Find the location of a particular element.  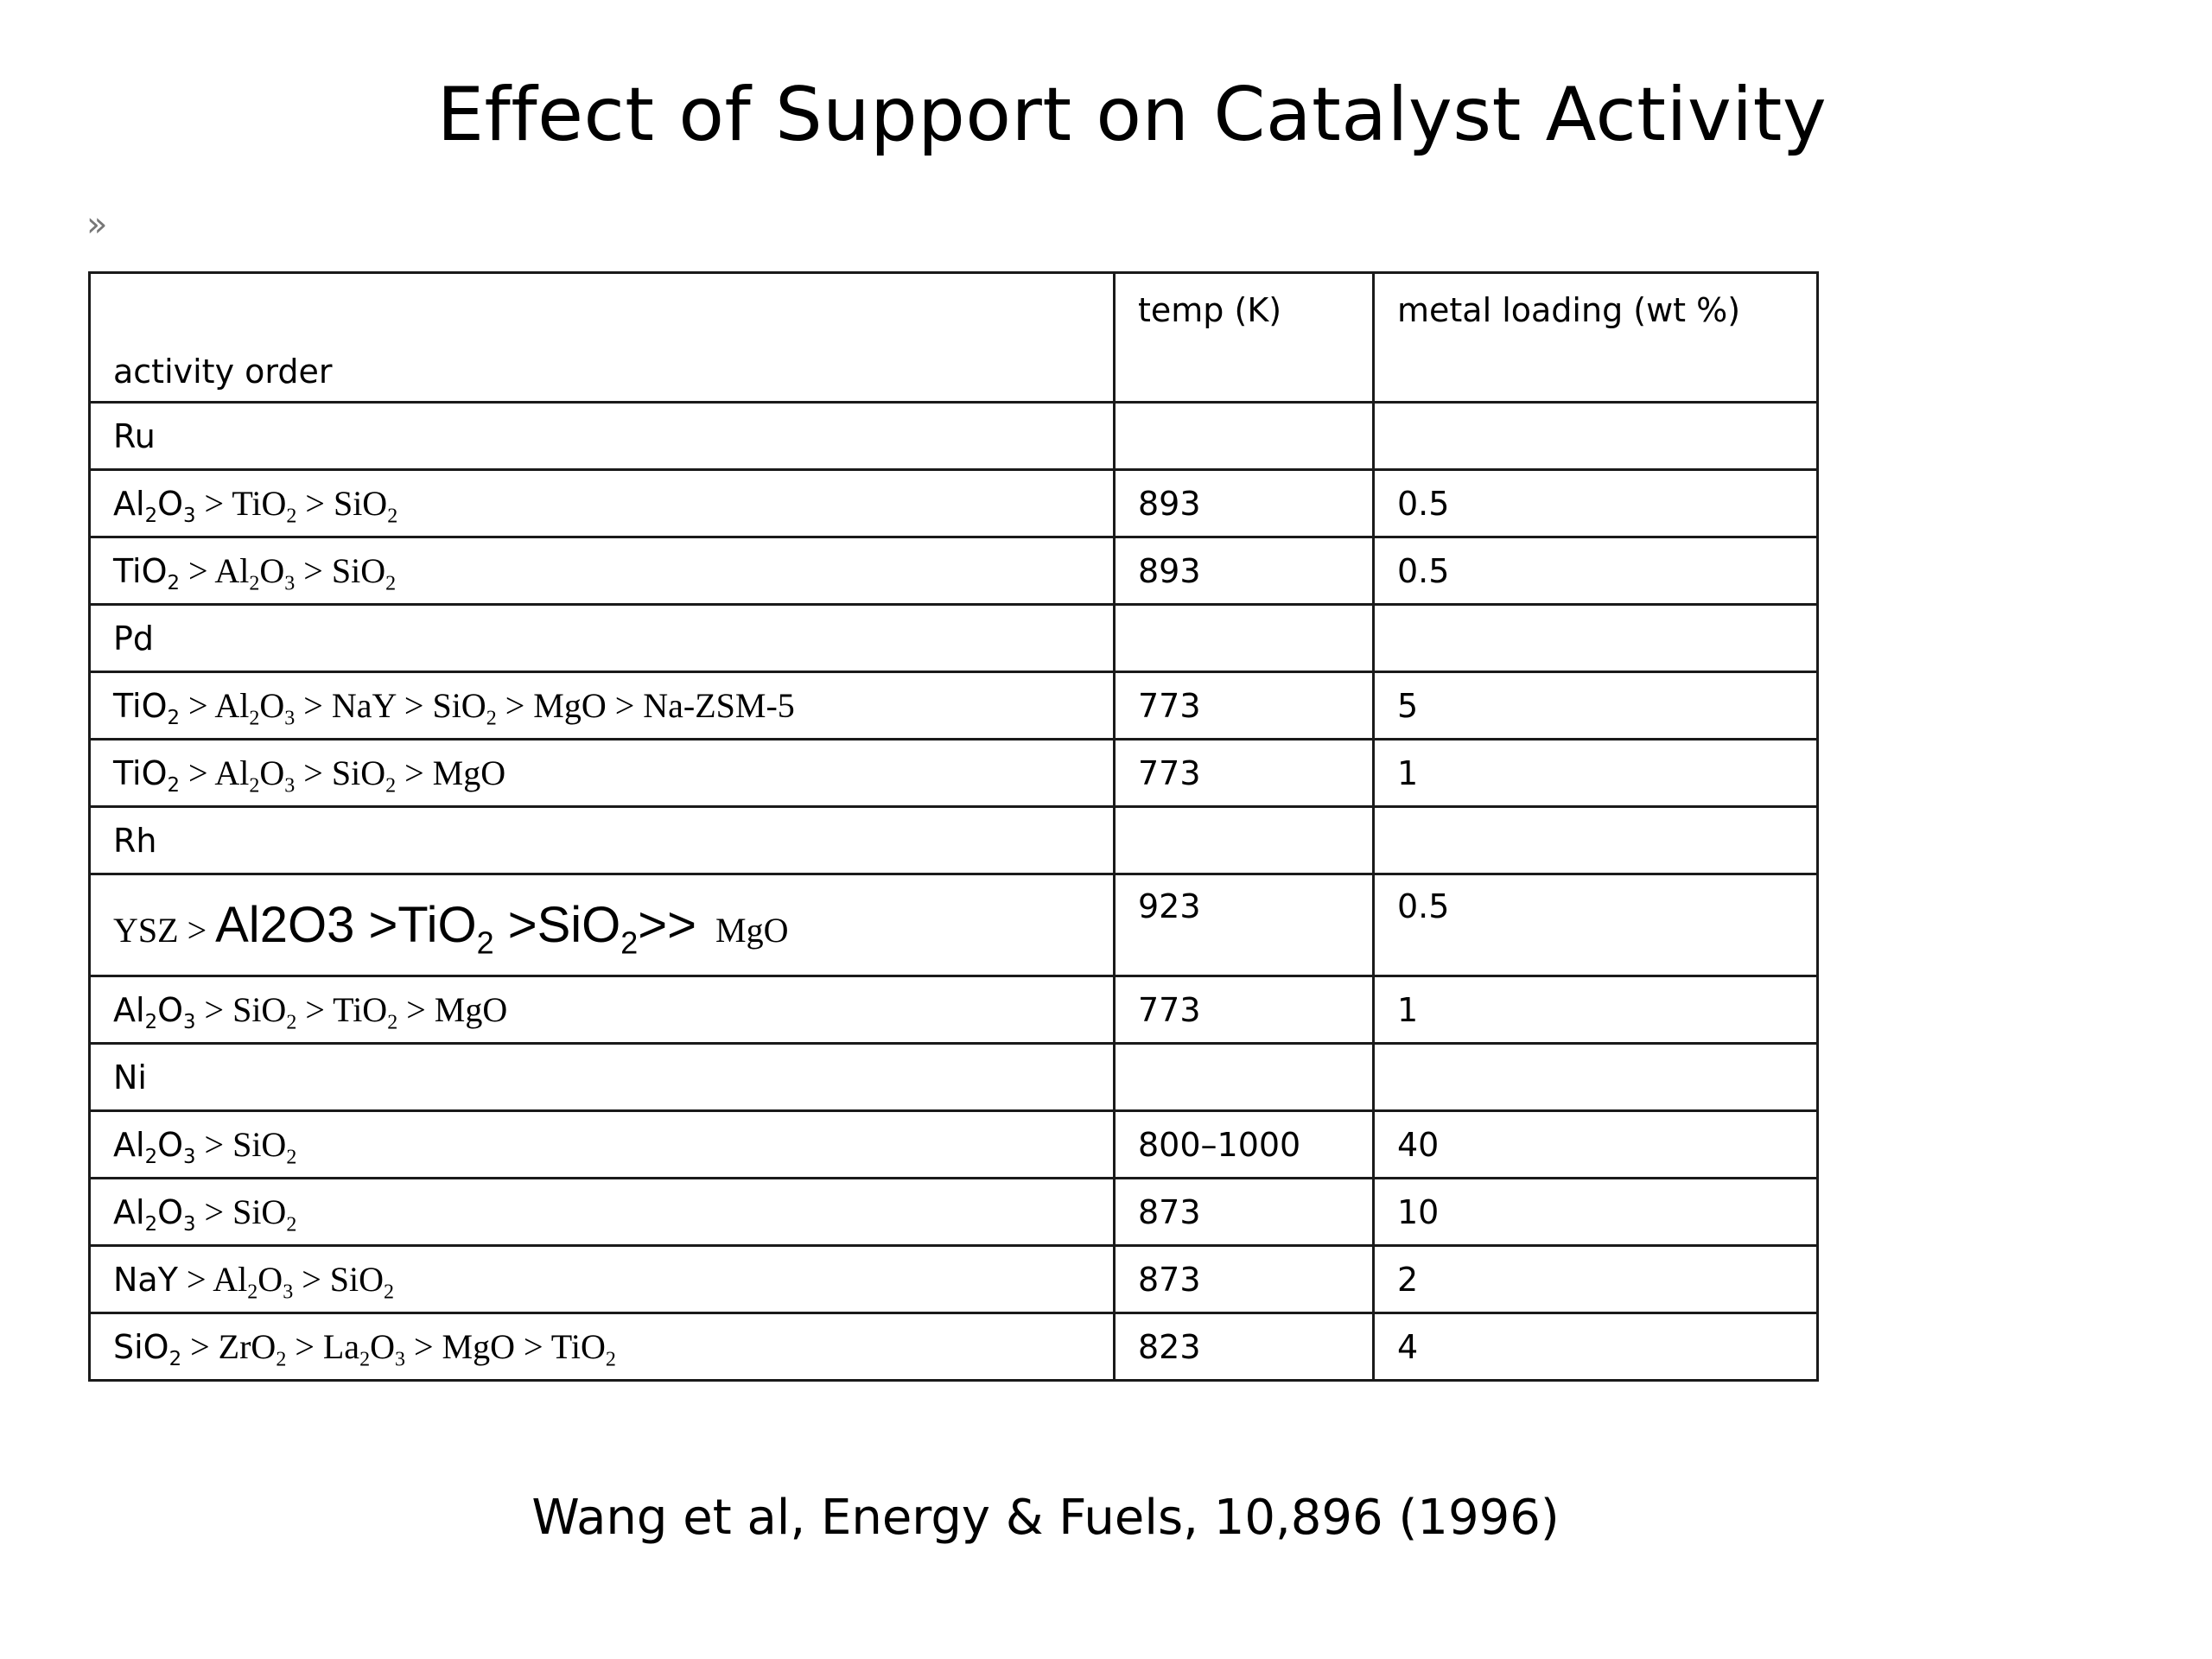

metal-label: Rh is located at coordinates (602, 840).